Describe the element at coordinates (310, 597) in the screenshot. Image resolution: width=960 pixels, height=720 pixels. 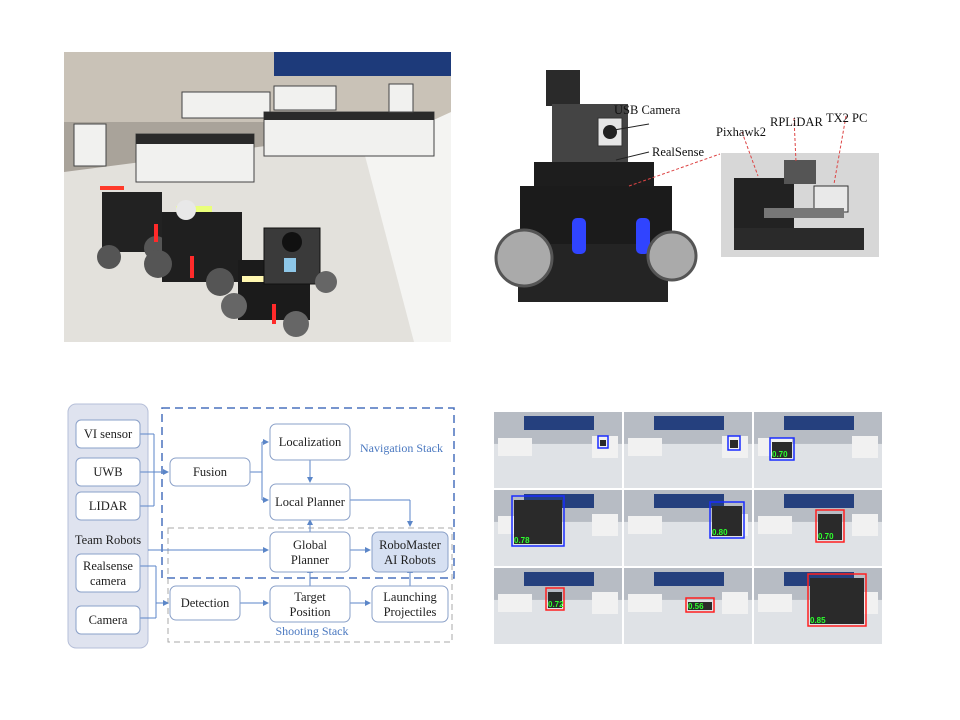
I see `label-target-position-line1: Target` at that location.